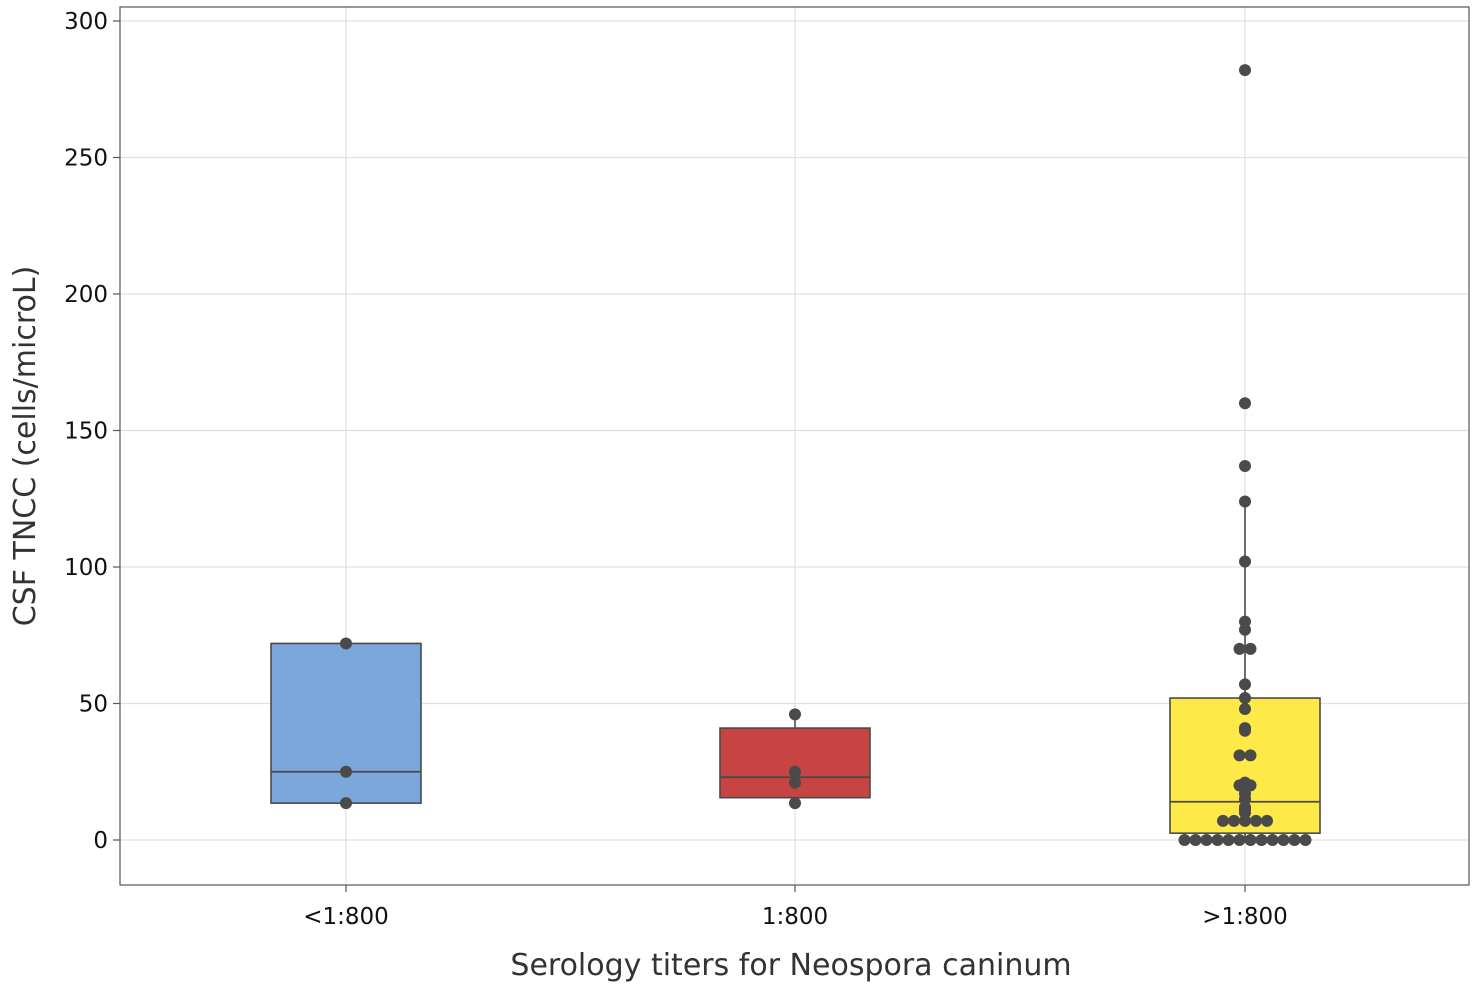  Describe the element at coordinates (86, 22) in the screenshot. I see `y-tick-label: 300` at that location.